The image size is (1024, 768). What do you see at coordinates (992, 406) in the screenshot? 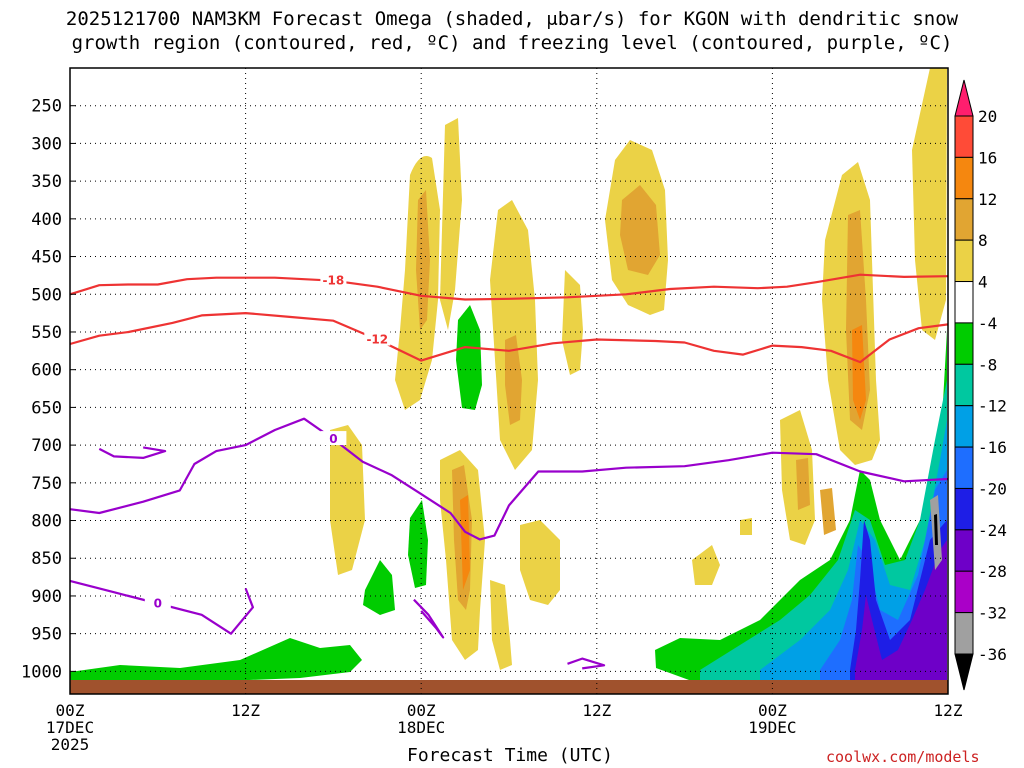
I see `colorbar-label-7: -12` at bounding box center [992, 406].